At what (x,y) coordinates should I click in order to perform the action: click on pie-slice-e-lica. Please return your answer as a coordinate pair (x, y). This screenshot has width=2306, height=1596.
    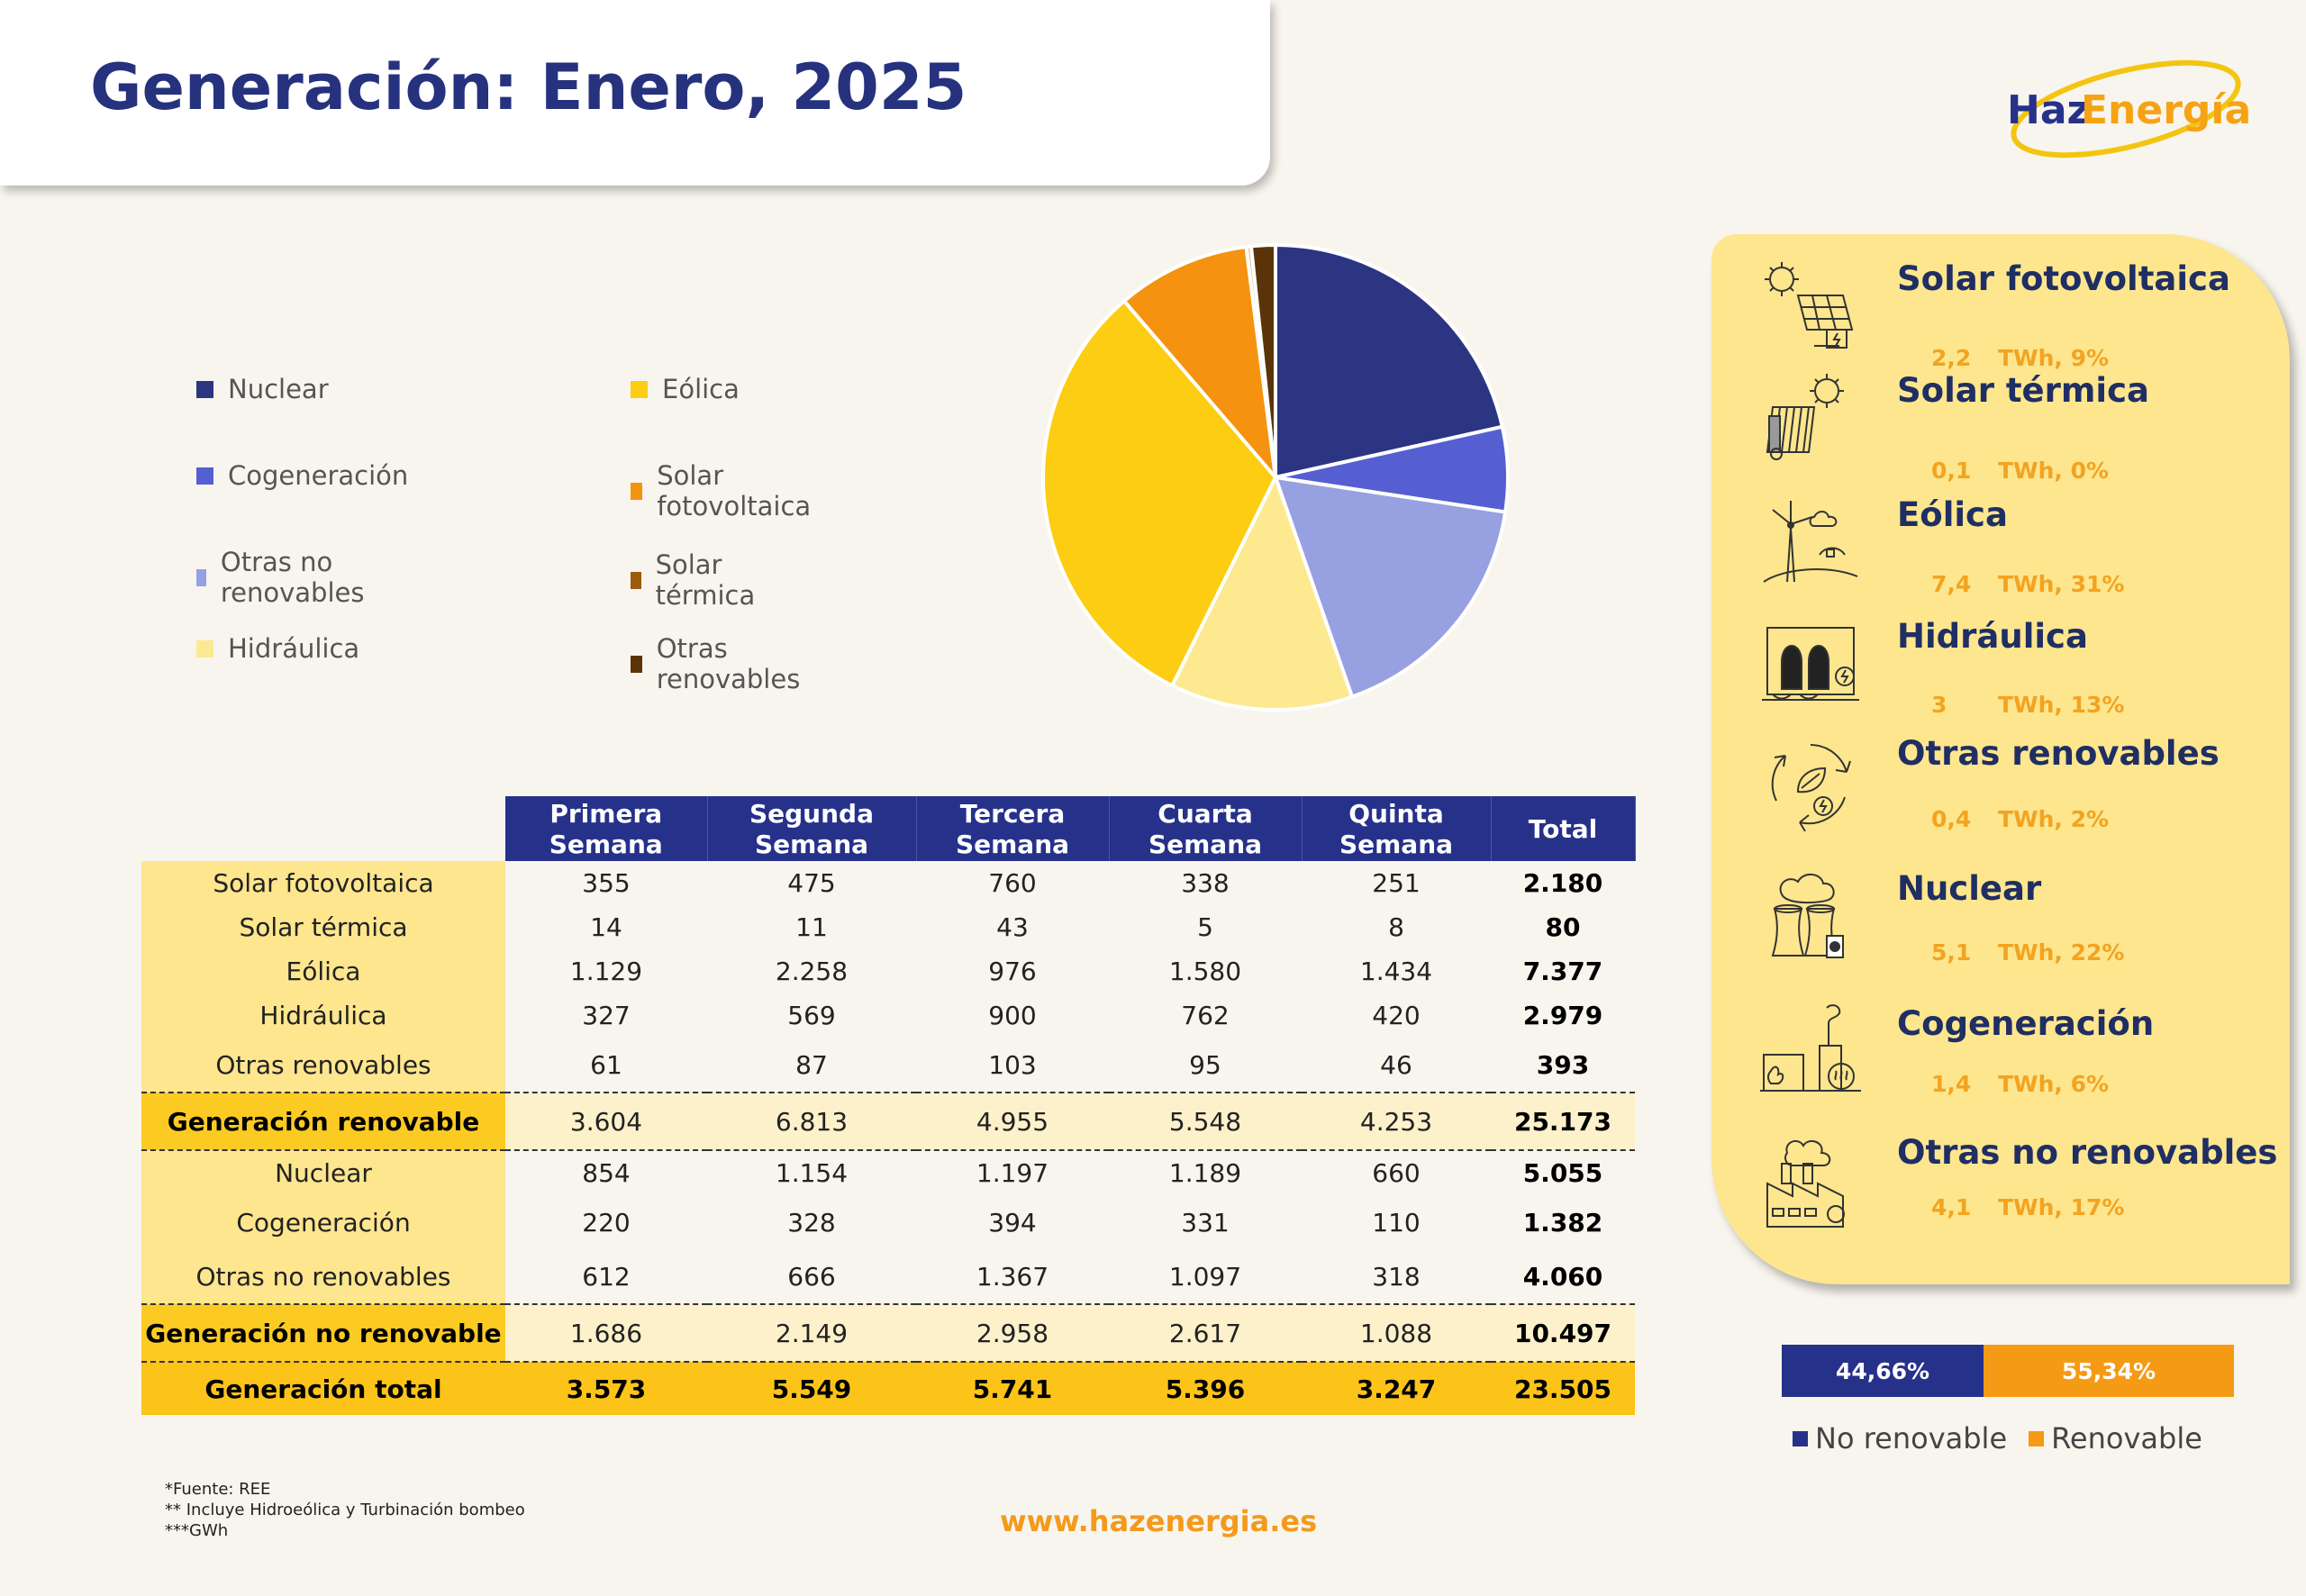
    Looking at the image, I should click on (1159, 493).